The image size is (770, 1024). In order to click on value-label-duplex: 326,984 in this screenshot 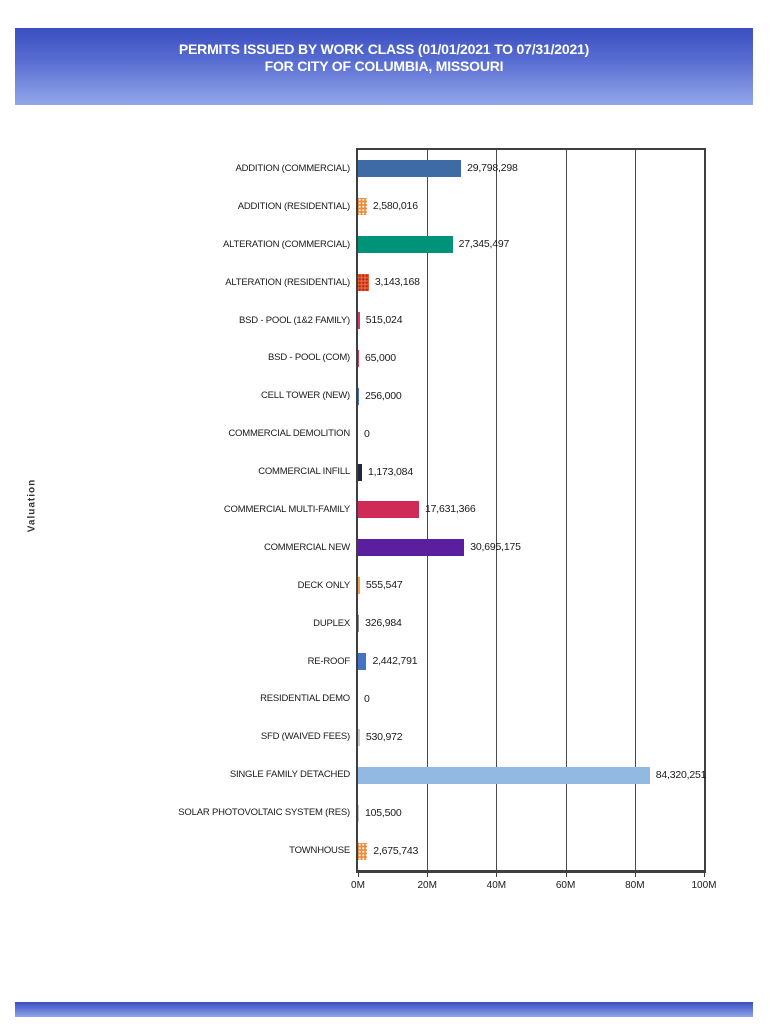, I will do `click(383, 623)`.